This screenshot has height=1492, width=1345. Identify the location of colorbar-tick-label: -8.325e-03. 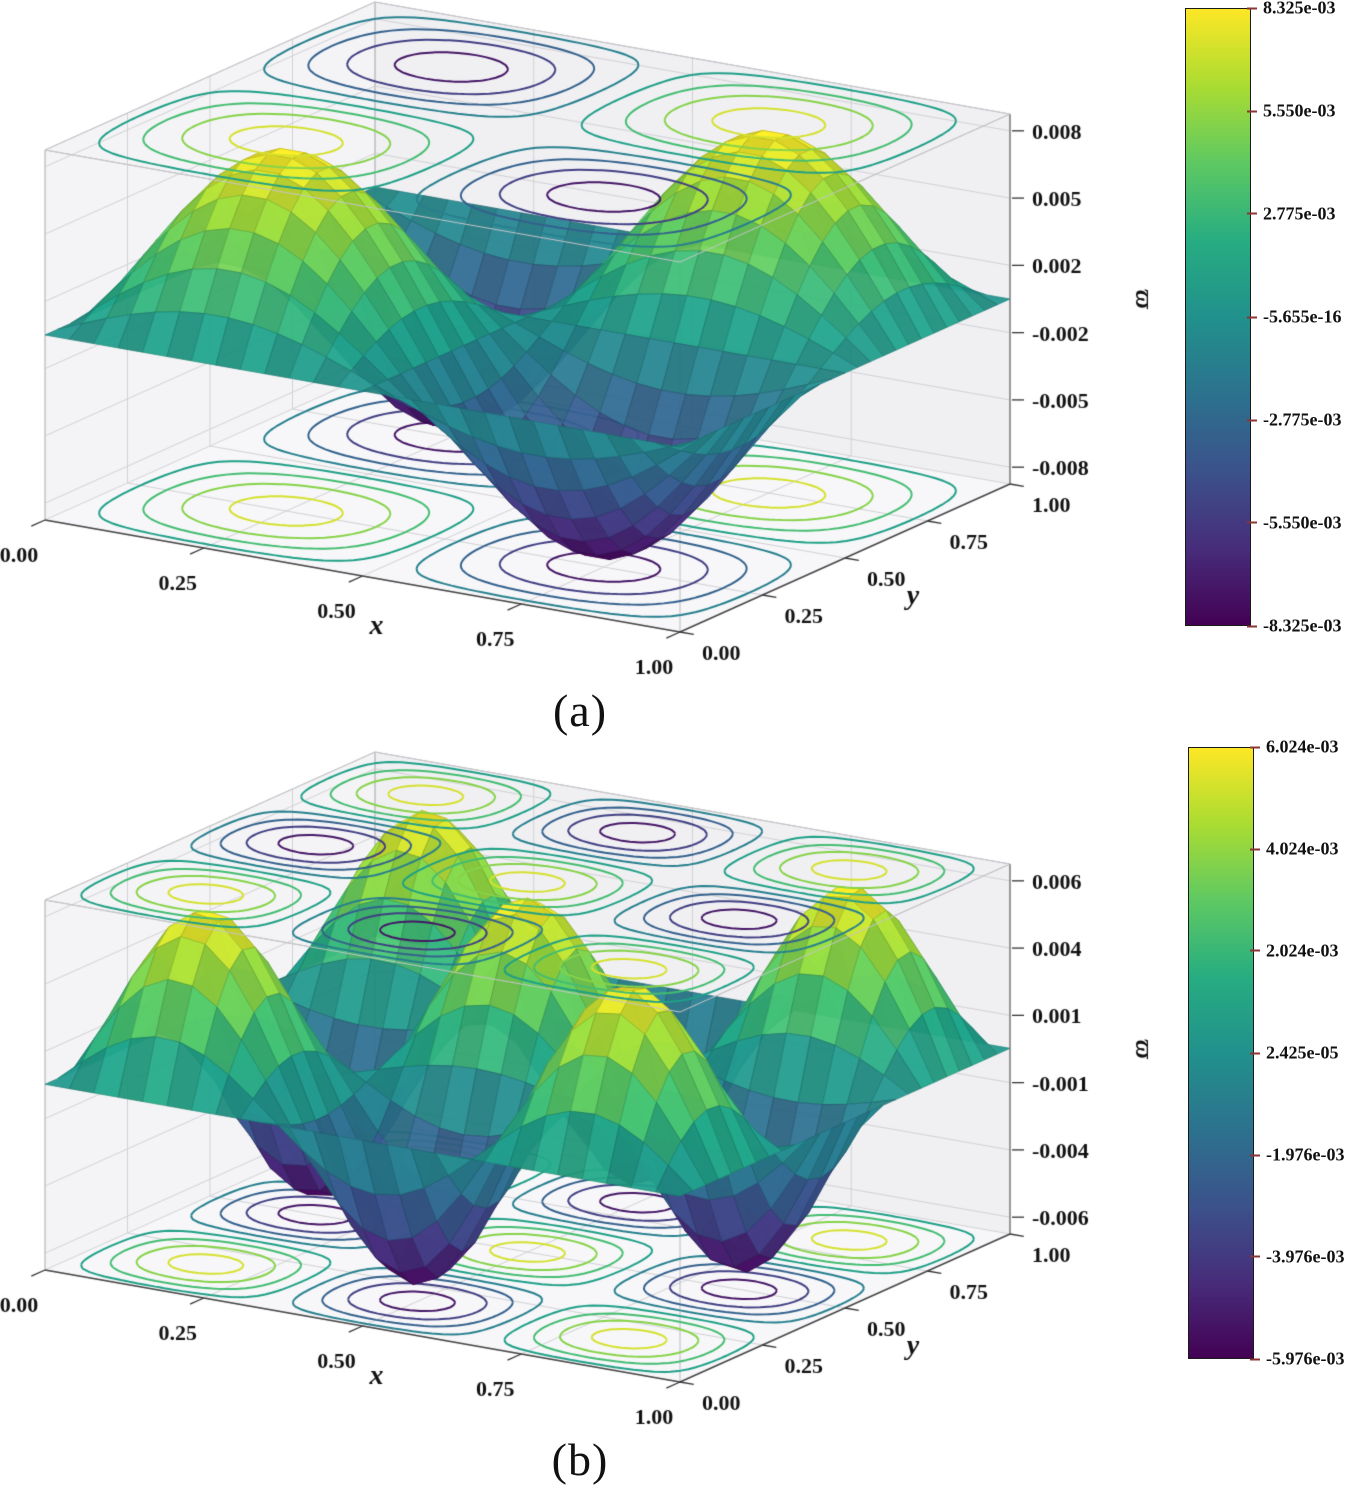
(1302, 625).